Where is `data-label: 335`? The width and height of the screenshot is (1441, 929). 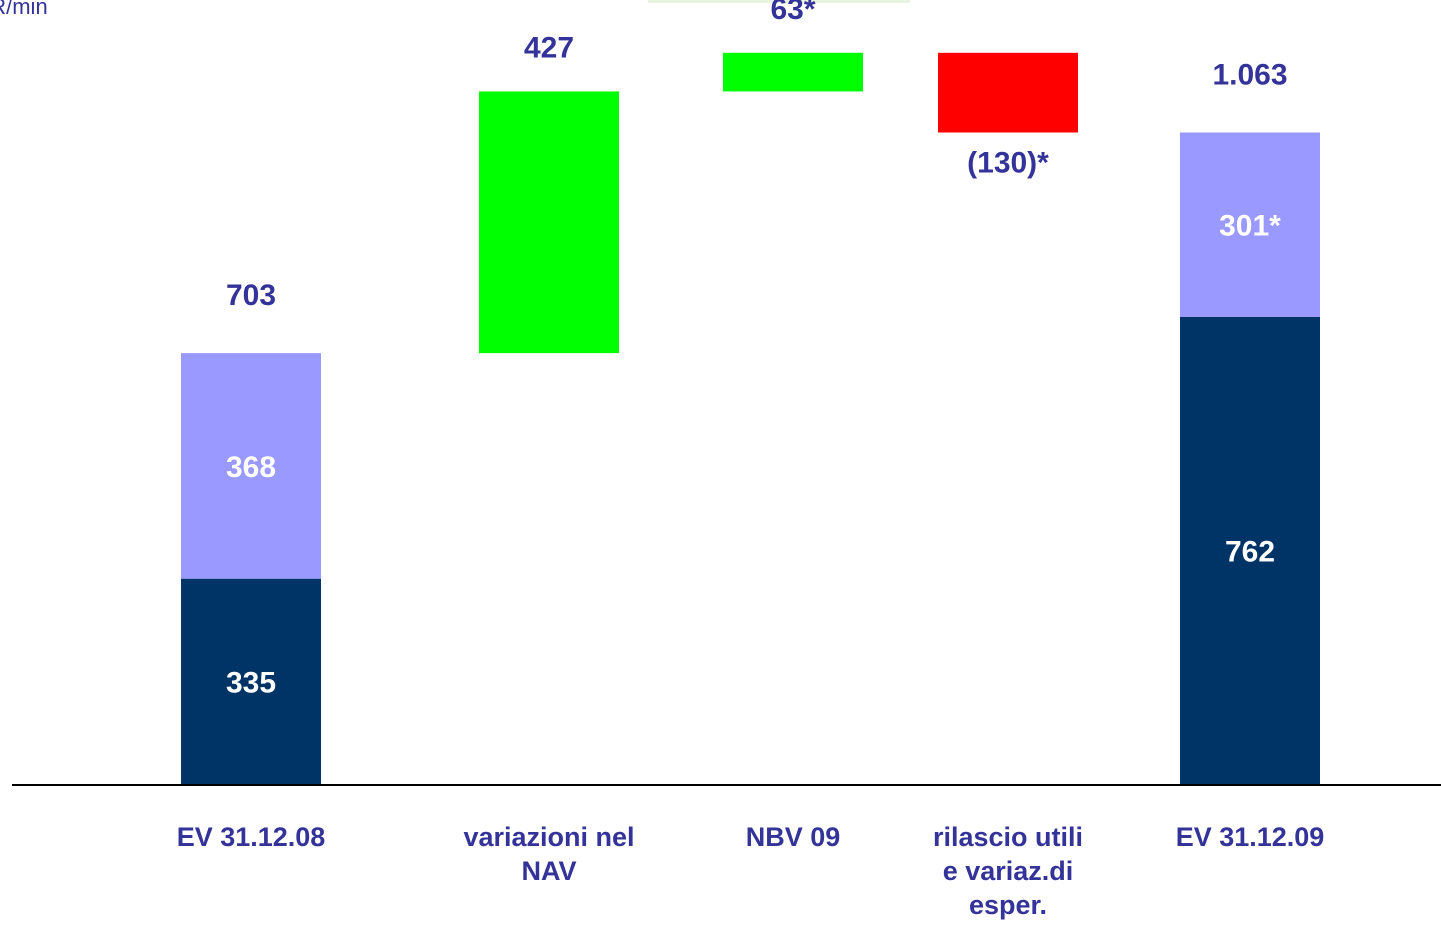 data-label: 335 is located at coordinates (251, 682).